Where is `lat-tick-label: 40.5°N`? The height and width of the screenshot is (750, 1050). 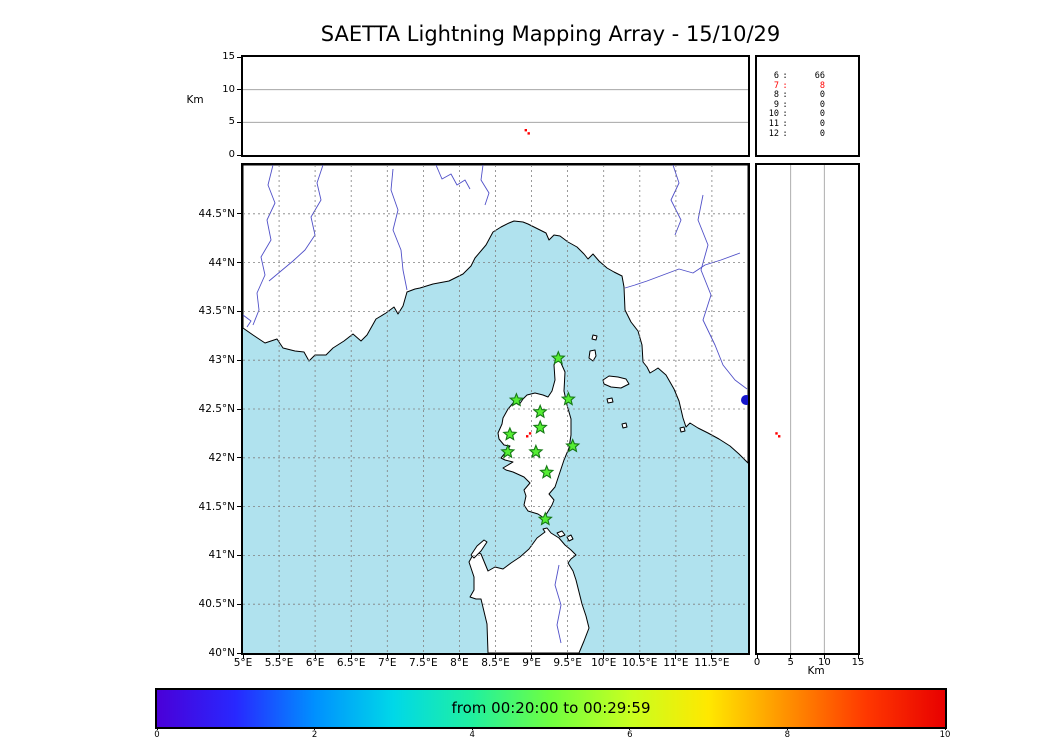 lat-tick-label: 40.5°N is located at coordinates (216, 604).